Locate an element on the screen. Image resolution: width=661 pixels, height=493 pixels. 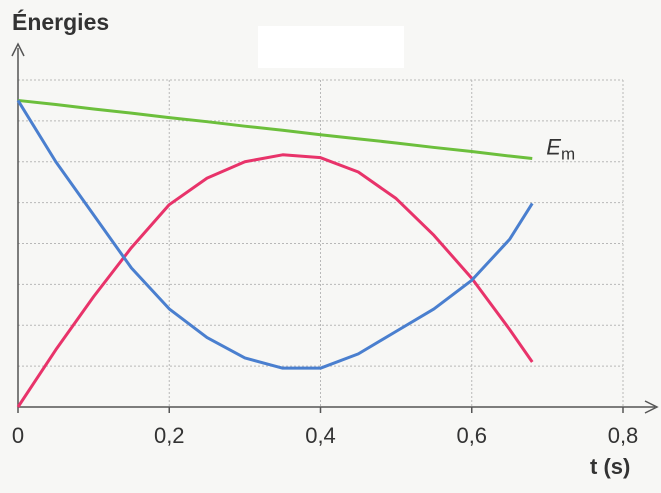
x-tick-label: 0,6 is located at coordinates (471, 435).